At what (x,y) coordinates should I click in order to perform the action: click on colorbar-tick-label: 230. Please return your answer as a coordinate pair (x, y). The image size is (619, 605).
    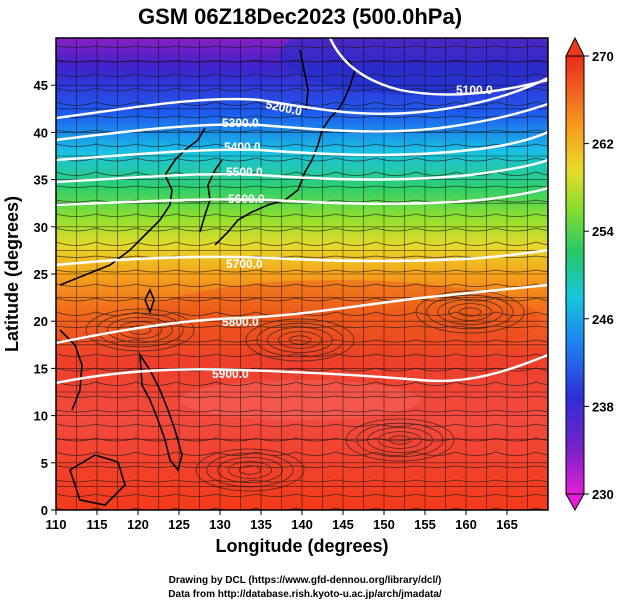
    Looking at the image, I should click on (603, 494).